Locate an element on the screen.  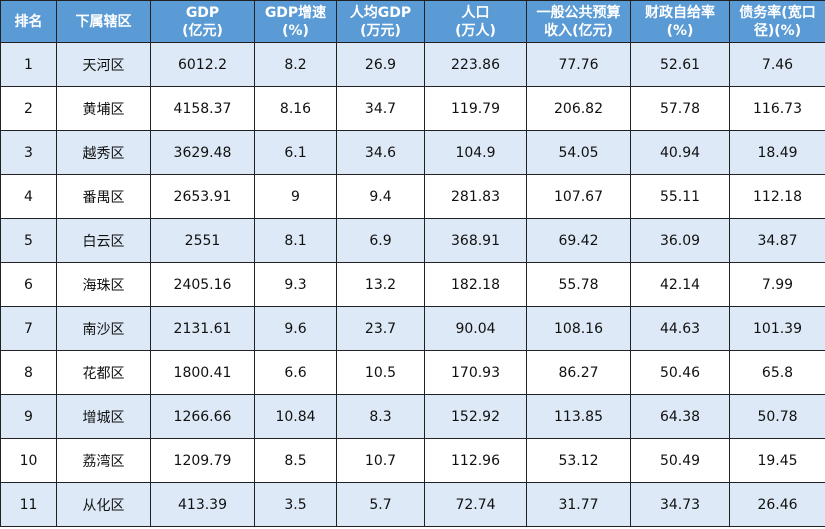
table-cell: 57.78 is located at coordinates (680, 108).